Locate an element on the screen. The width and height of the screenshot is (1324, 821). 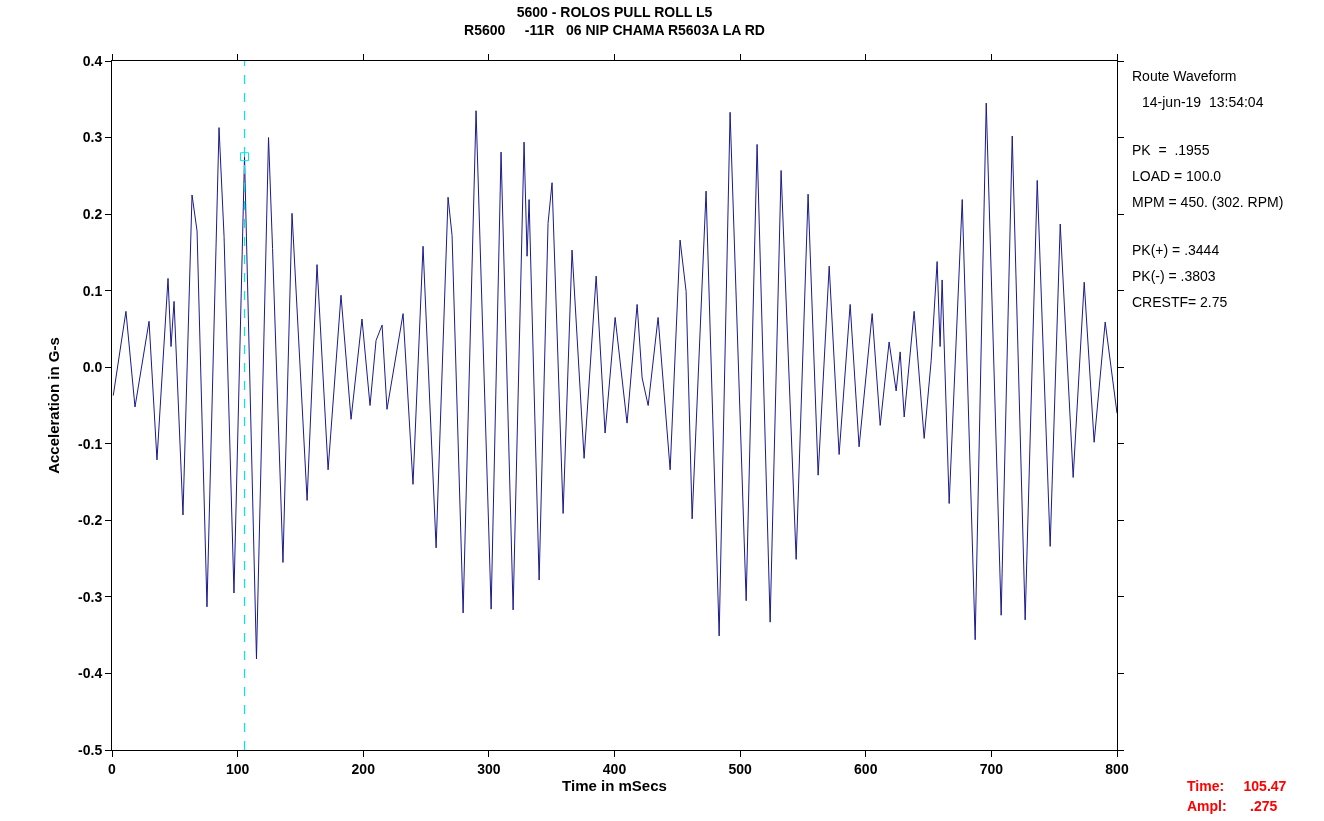
x-tick-label: 400 is located at coordinates (614, 768).